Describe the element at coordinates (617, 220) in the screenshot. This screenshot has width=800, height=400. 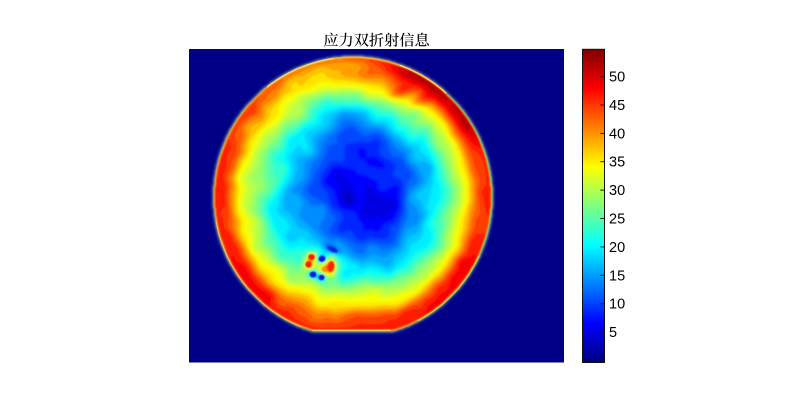
I see `svg-text: 25` at that location.